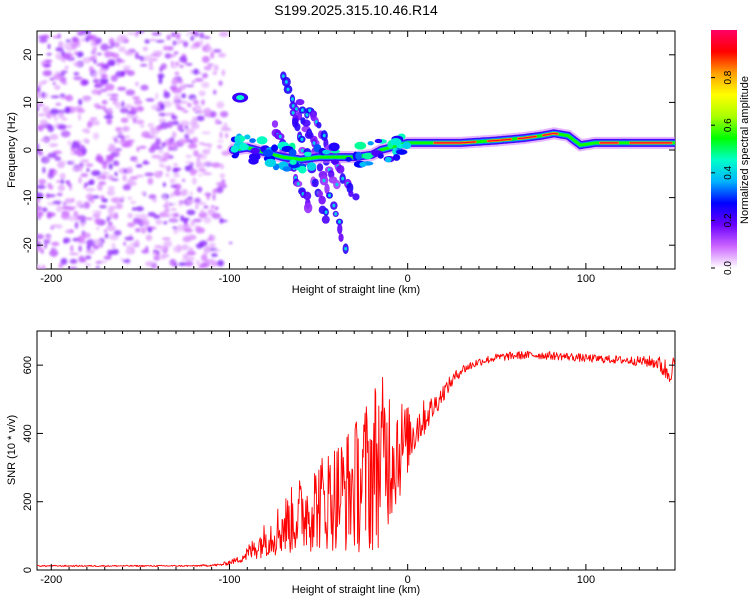 The width and height of the screenshot is (750, 600). I want to click on streak-blob, so click(356, 197).